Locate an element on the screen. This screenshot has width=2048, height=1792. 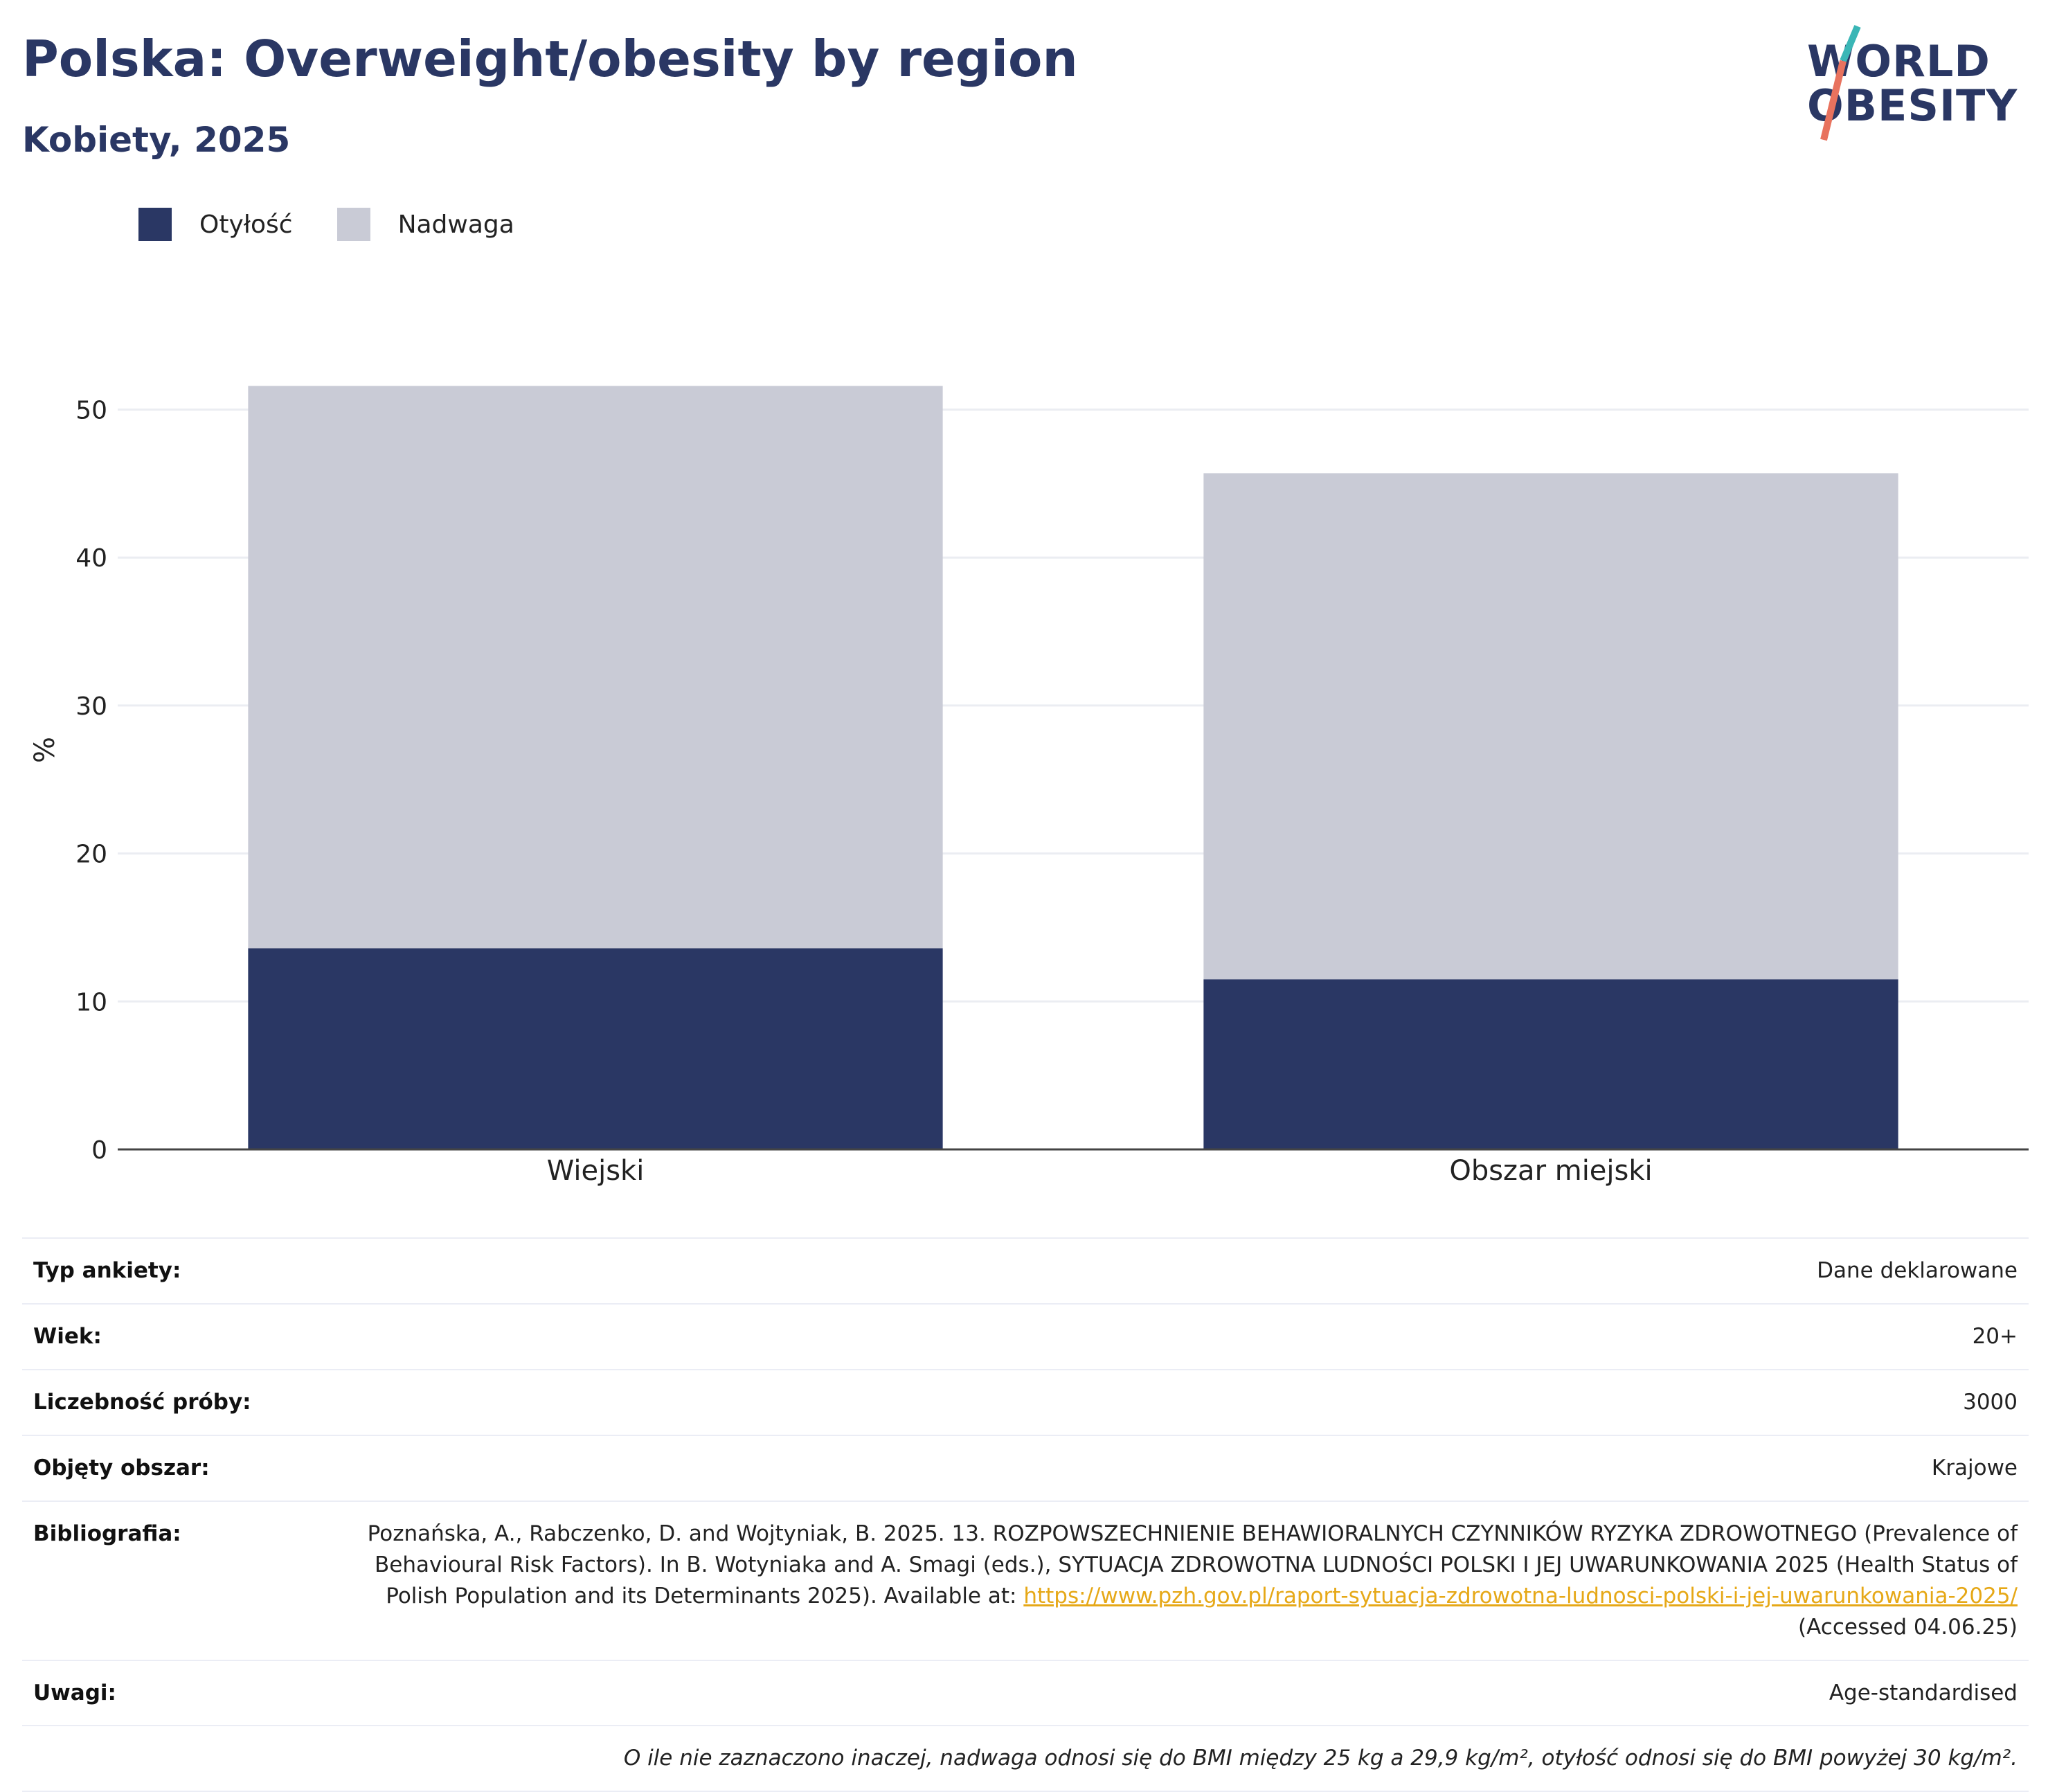
sample-size-value: 3000 is located at coordinates (1175, 1401).